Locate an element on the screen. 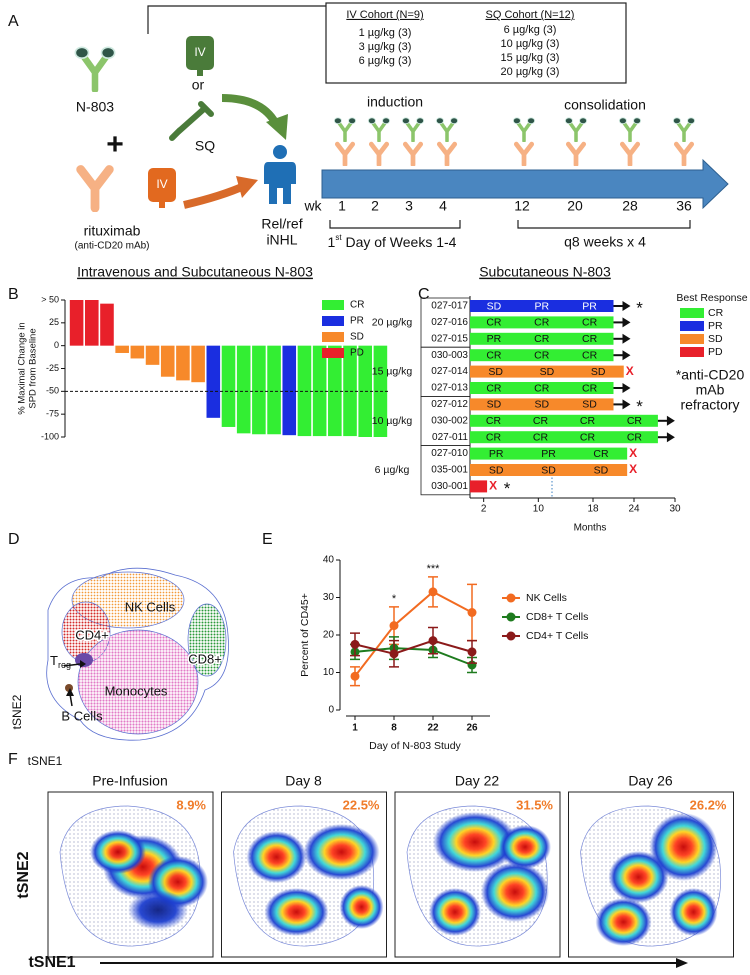 The width and height of the screenshot is (750, 975). treg-sub: reg is located at coordinates (64, 665).